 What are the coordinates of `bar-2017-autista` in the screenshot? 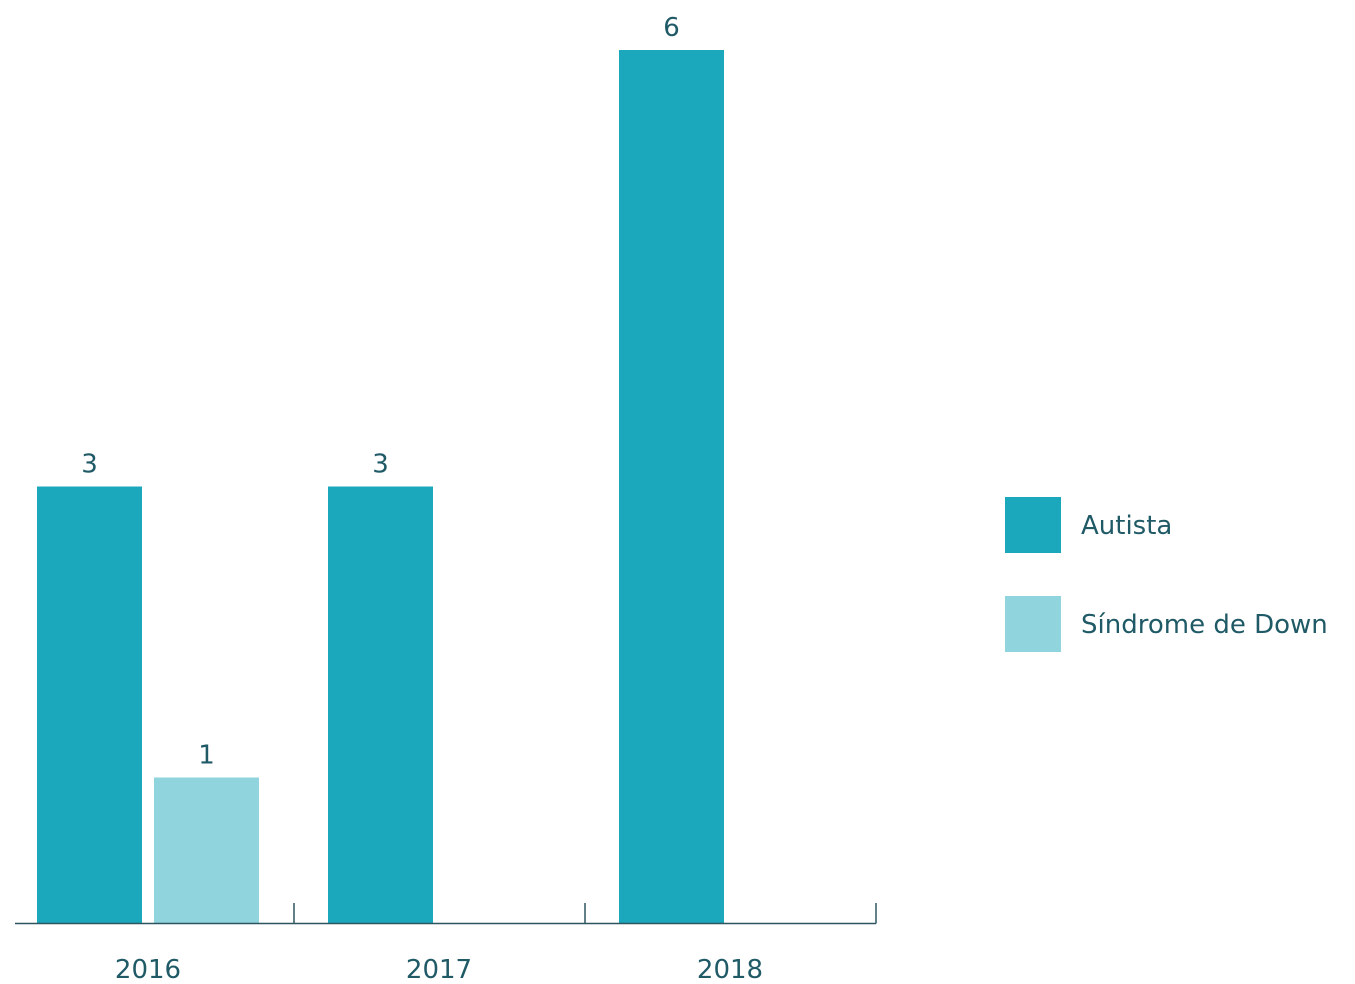 It's located at (380, 704).